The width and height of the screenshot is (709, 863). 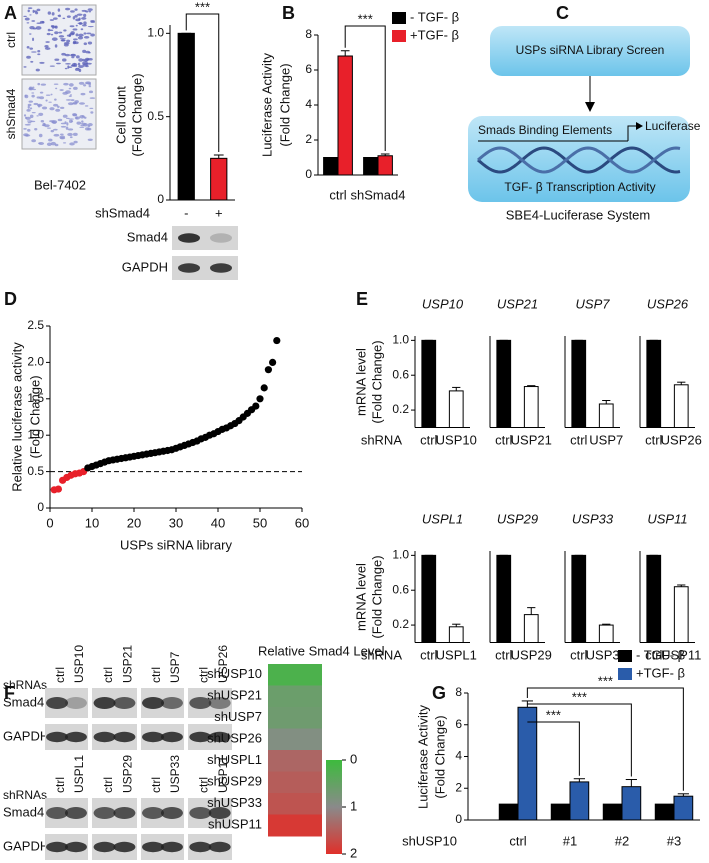 What do you see at coordinates (570, 840) in the screenshot?
I see `x-tick-label: #1` at bounding box center [570, 840].